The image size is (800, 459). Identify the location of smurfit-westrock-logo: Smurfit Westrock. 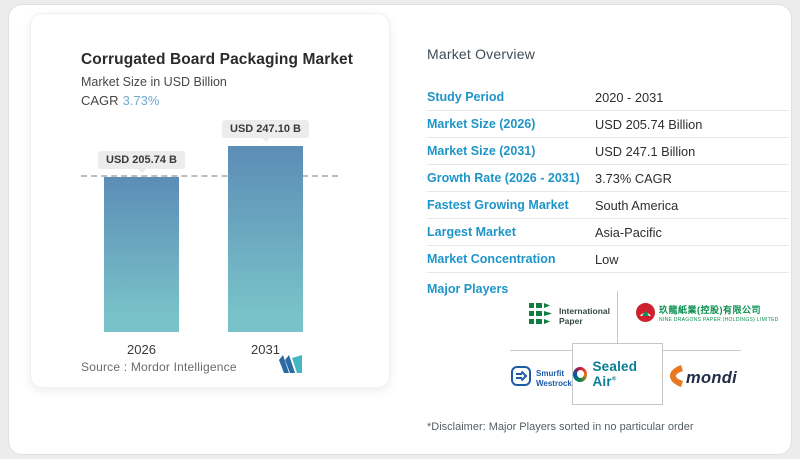
(541, 378).